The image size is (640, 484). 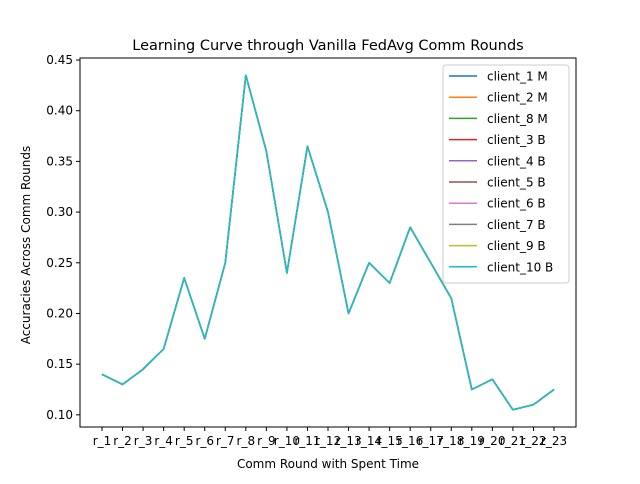 What do you see at coordinates (59, 60) in the screenshot?
I see `y-tick-label: 0.45` at bounding box center [59, 60].